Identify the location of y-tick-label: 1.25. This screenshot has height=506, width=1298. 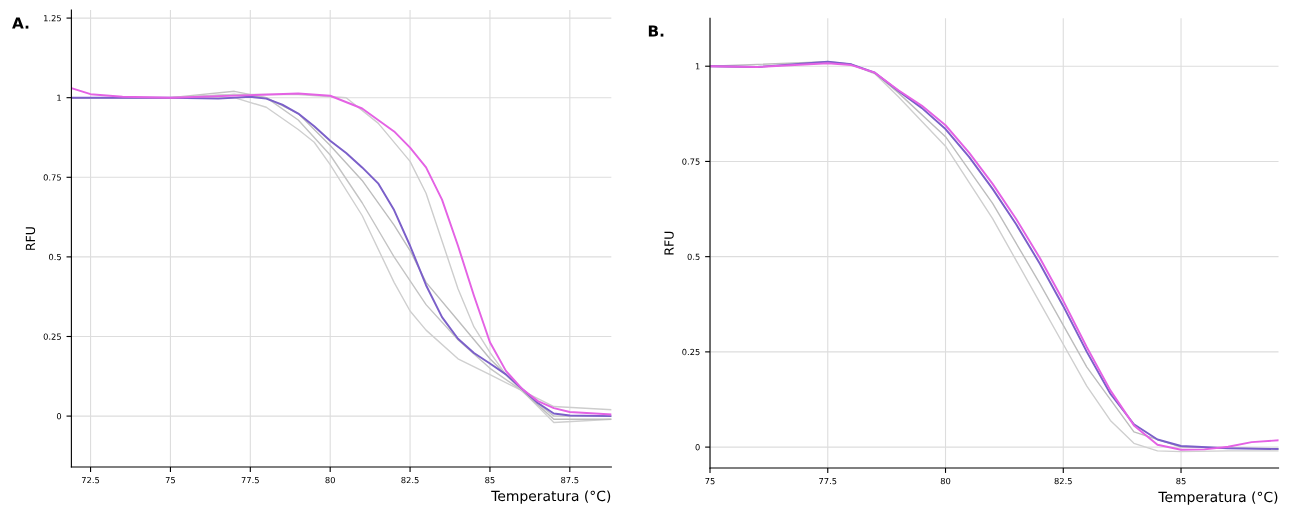
(52, 18).